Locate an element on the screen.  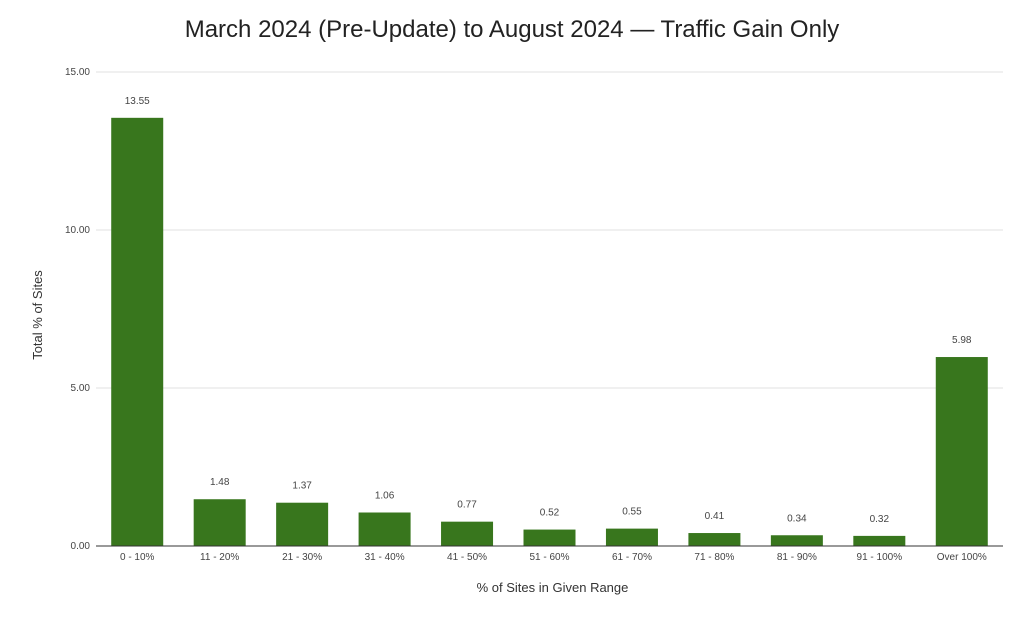
x-tick-label: 31 - 40% is located at coordinates (385, 557).